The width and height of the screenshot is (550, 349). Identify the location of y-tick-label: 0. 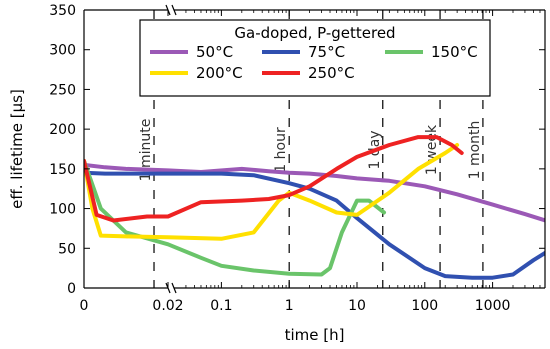
(71, 289).